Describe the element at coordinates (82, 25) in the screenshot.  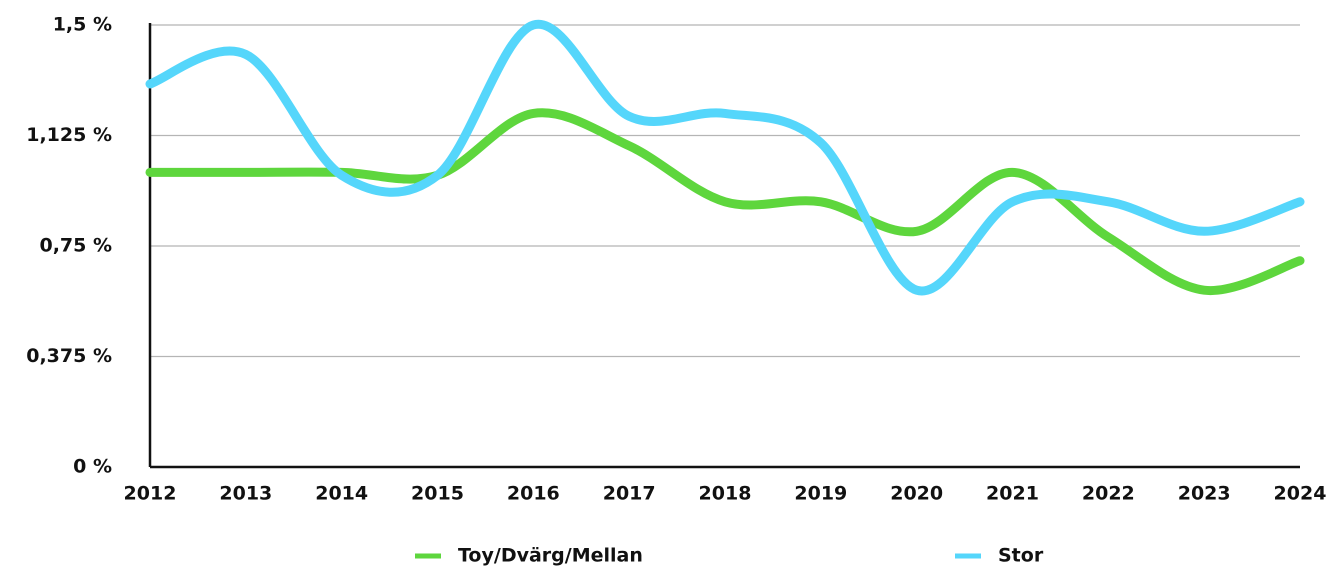
I see `y-tick-label: 1,5 %` at that location.